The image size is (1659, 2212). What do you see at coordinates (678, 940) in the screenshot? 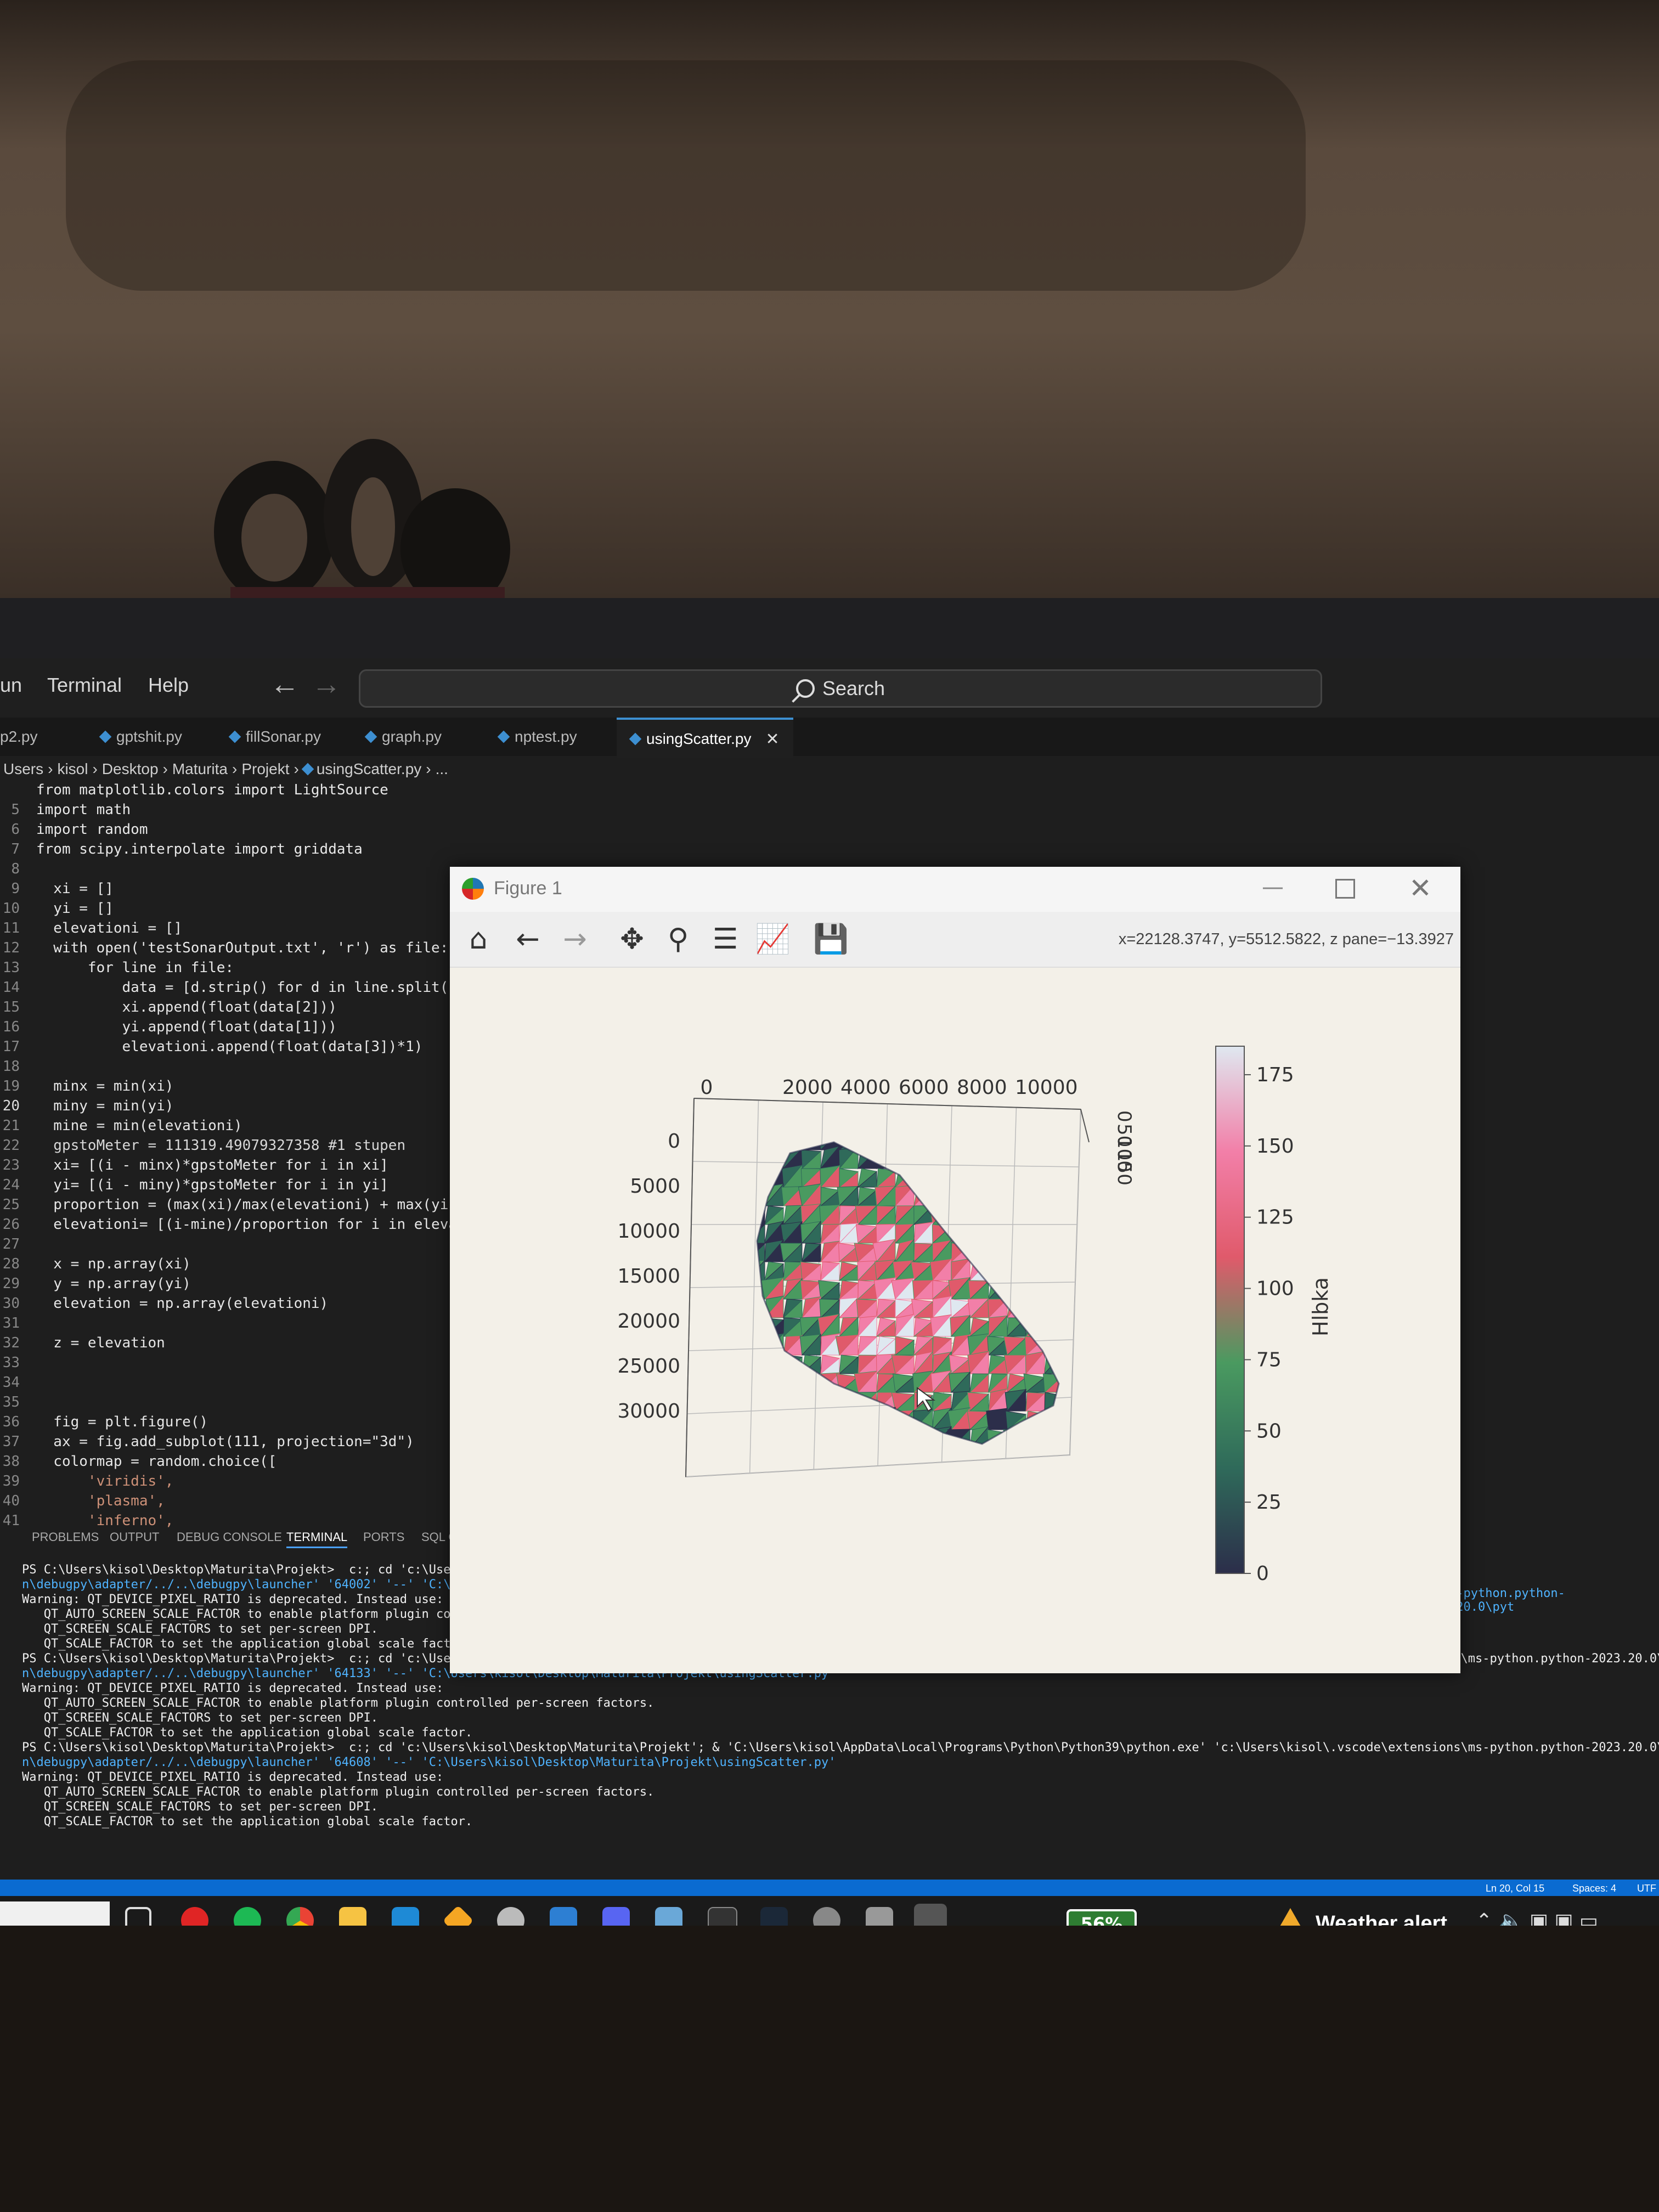
I see `zoom-icon: ⚲` at bounding box center [678, 940].